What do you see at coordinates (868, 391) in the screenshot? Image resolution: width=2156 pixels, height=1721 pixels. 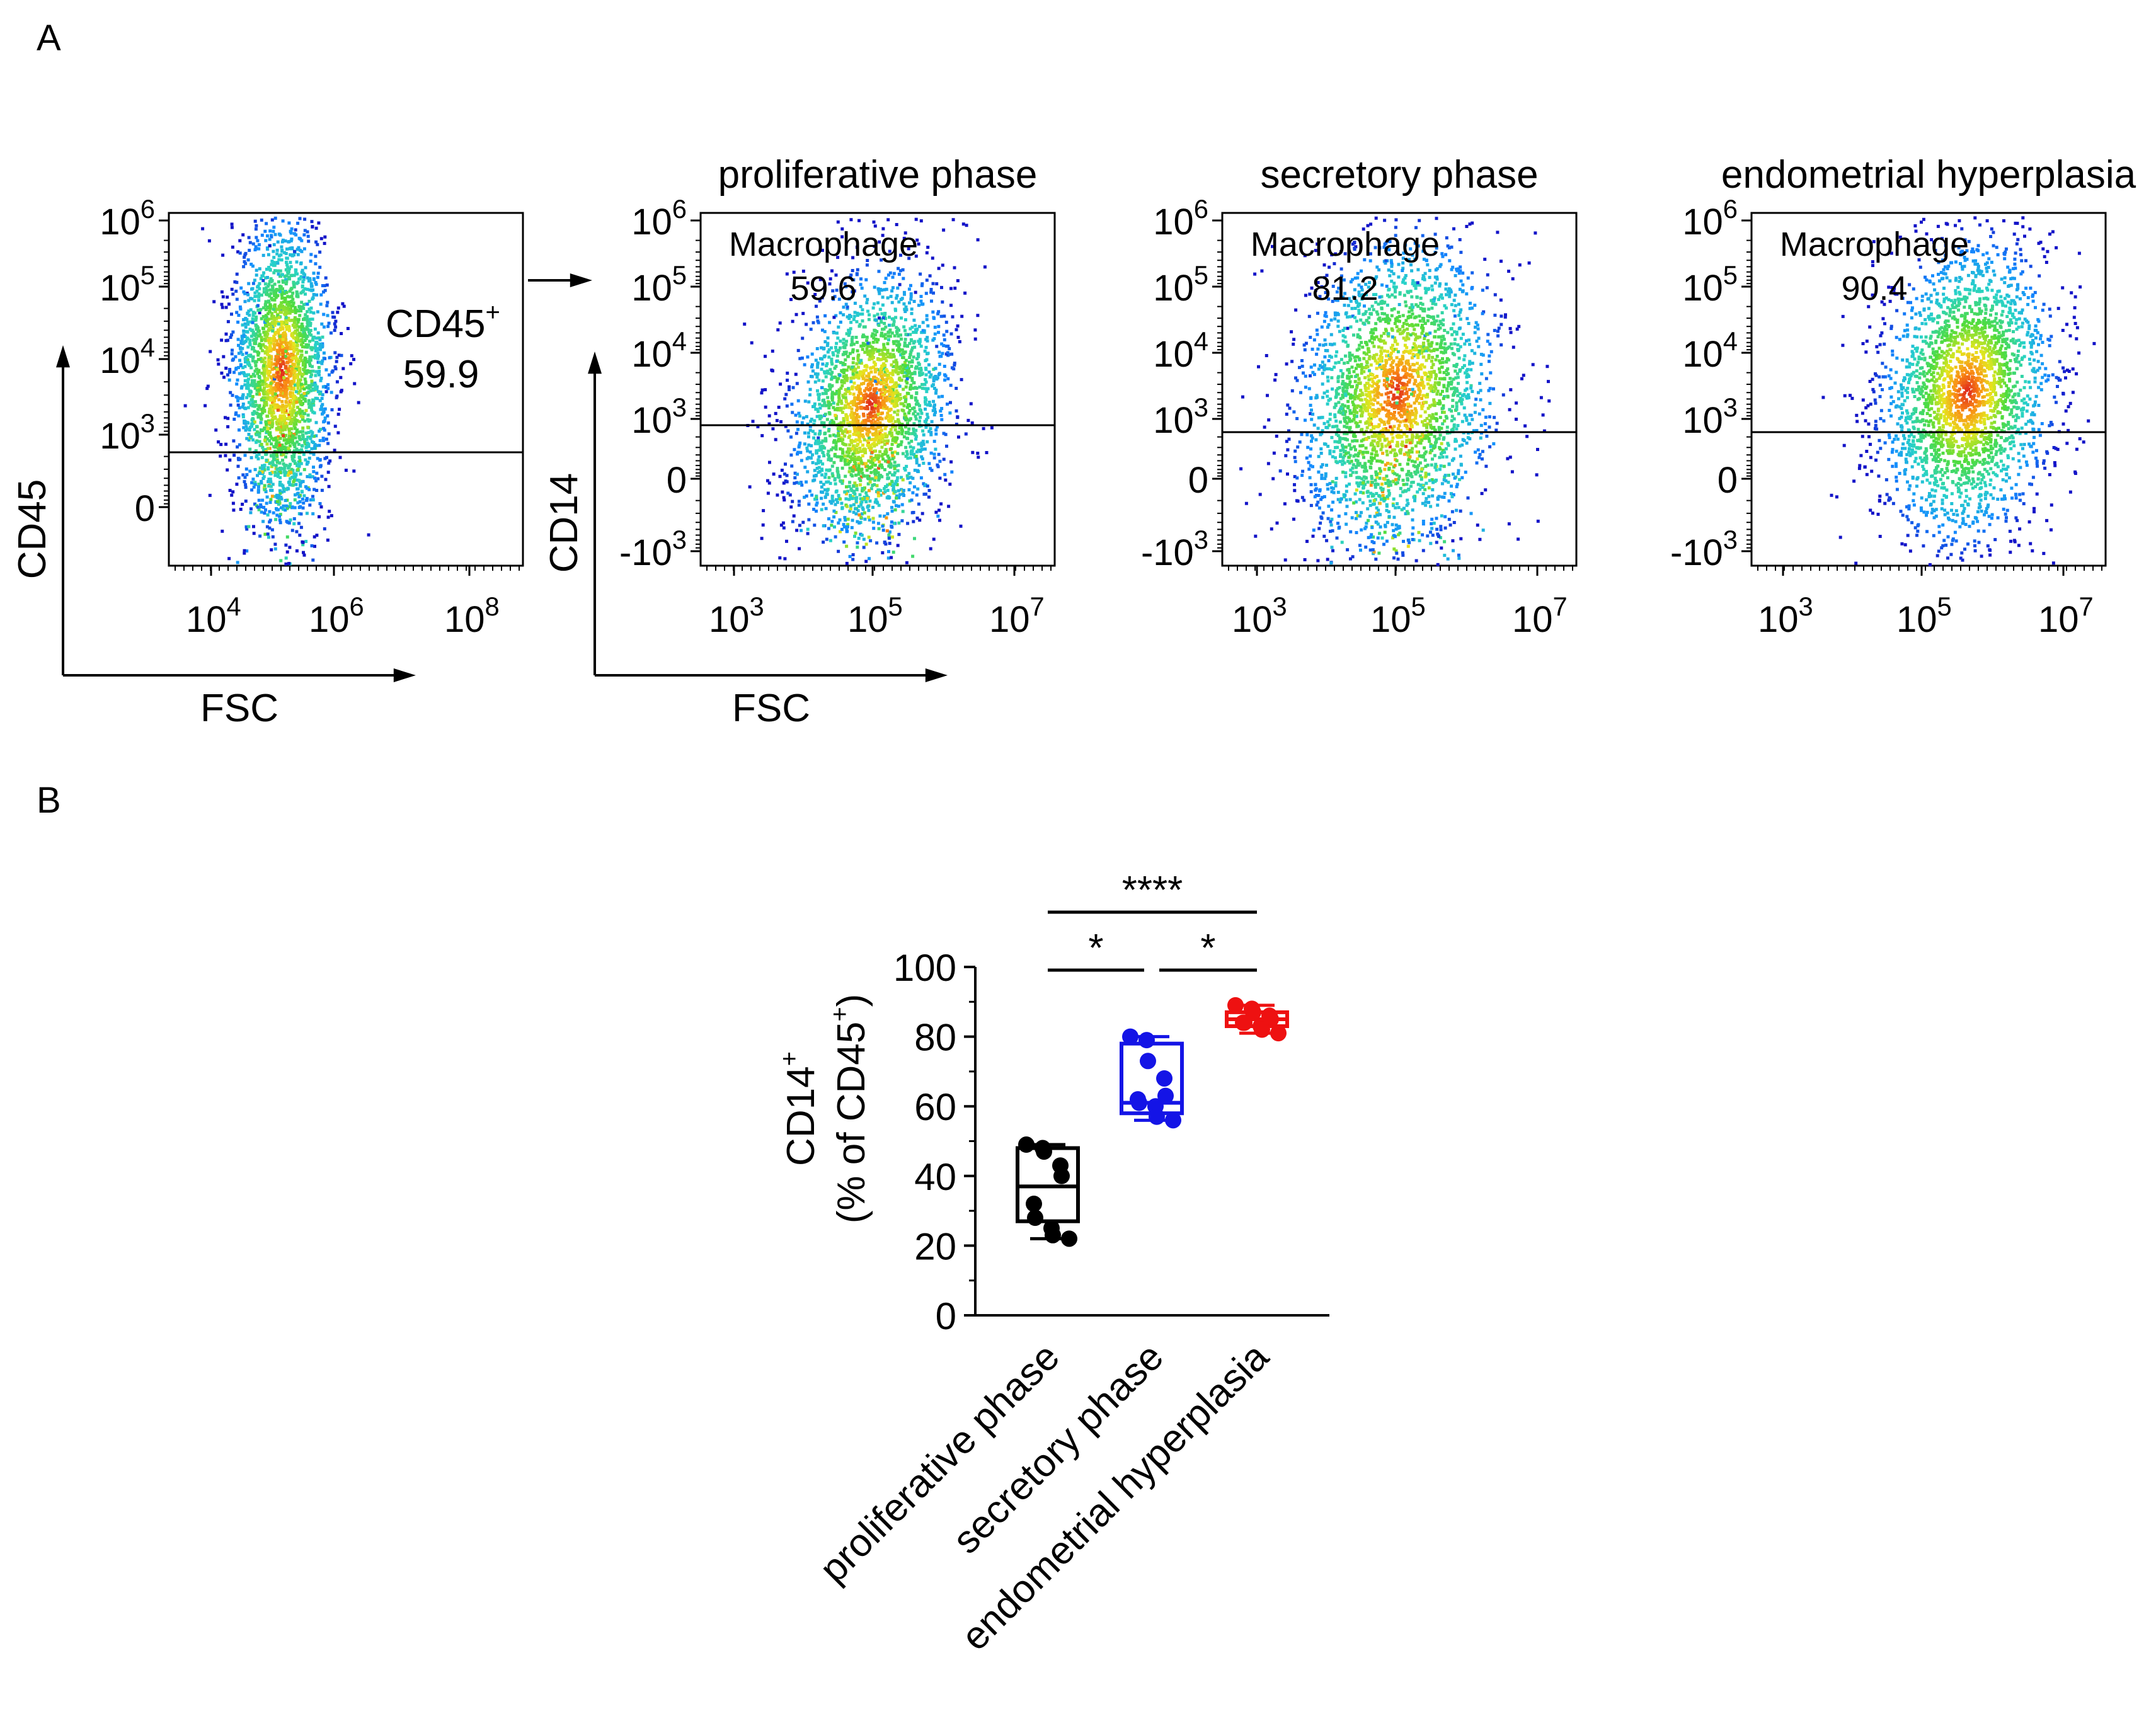 I see `event-cloud` at bounding box center [868, 391].